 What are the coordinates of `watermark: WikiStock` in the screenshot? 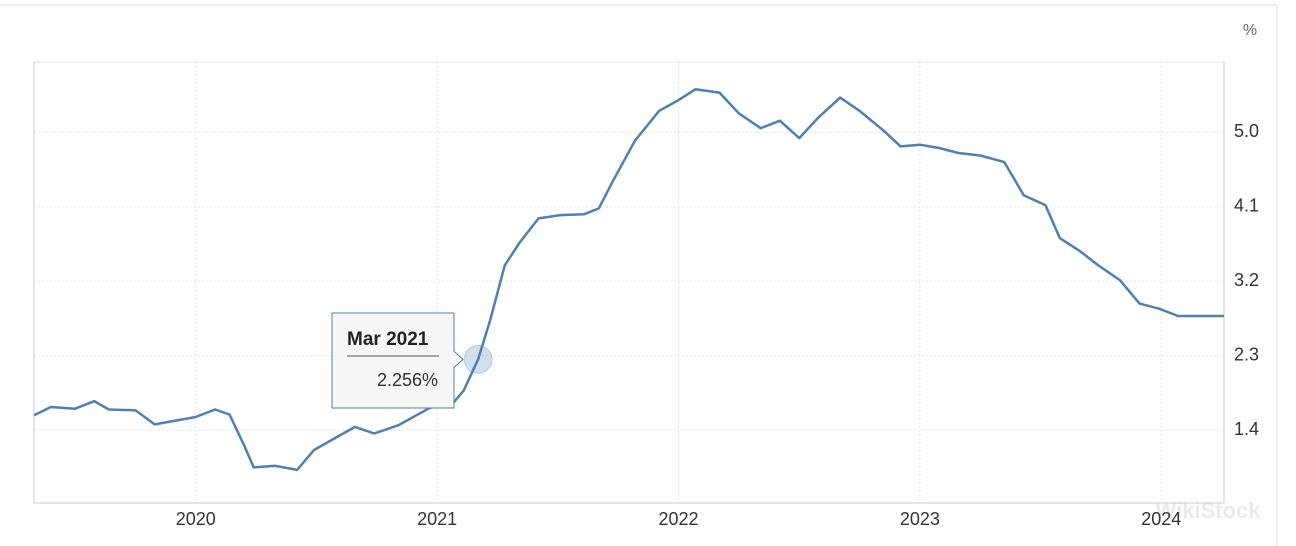 It's located at (1209, 510).